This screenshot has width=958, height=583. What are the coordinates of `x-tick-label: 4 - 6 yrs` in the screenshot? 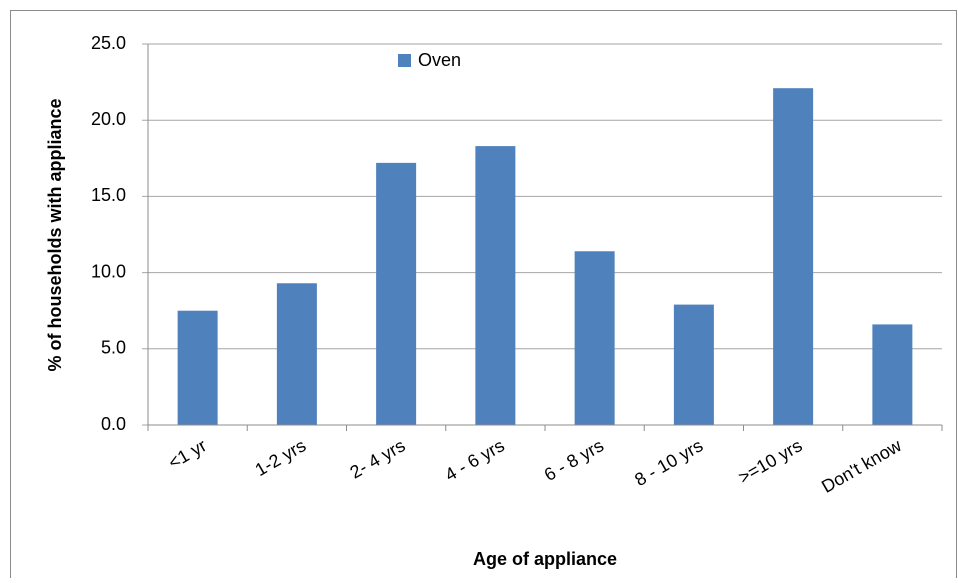 It's located at (474, 460).